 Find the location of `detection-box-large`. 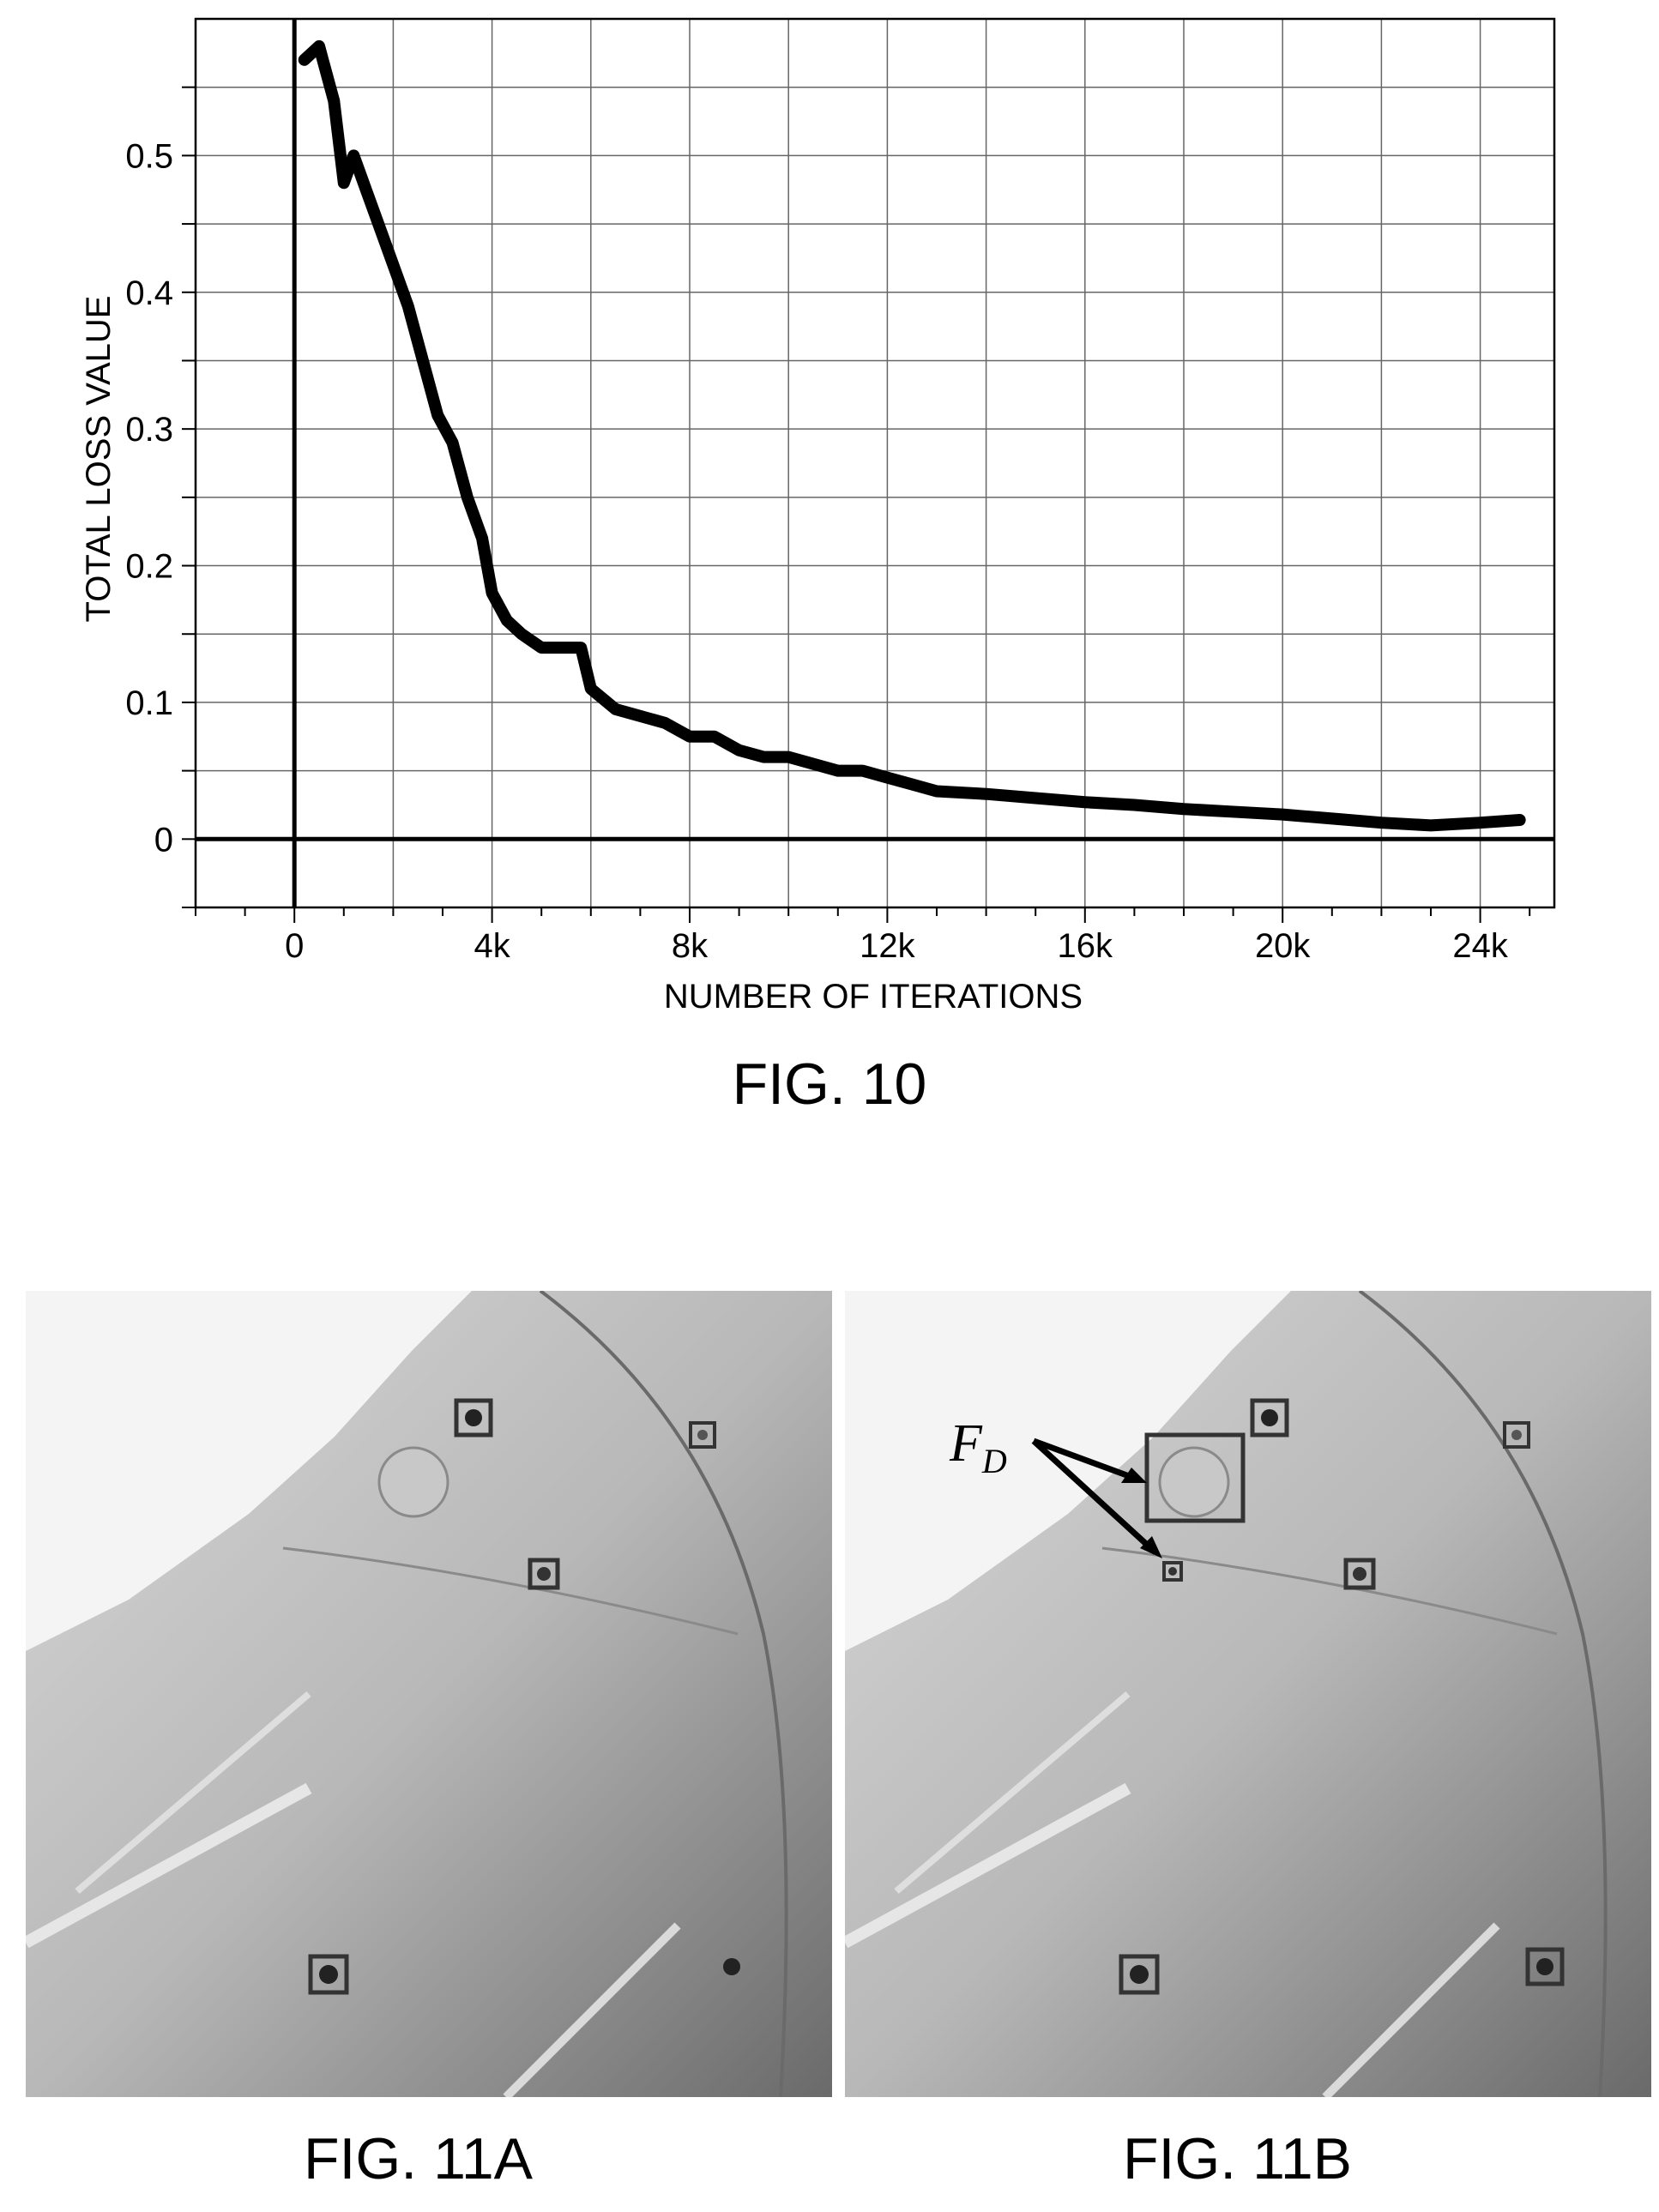

detection-box-large is located at coordinates (1195, 1477).